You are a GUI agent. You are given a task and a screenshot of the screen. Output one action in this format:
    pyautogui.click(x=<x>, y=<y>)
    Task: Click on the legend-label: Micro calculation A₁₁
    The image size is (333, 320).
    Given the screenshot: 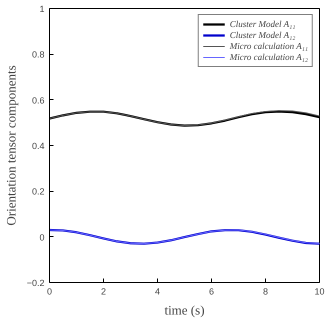 What is the action you would take?
    pyautogui.click(x=269, y=46)
    